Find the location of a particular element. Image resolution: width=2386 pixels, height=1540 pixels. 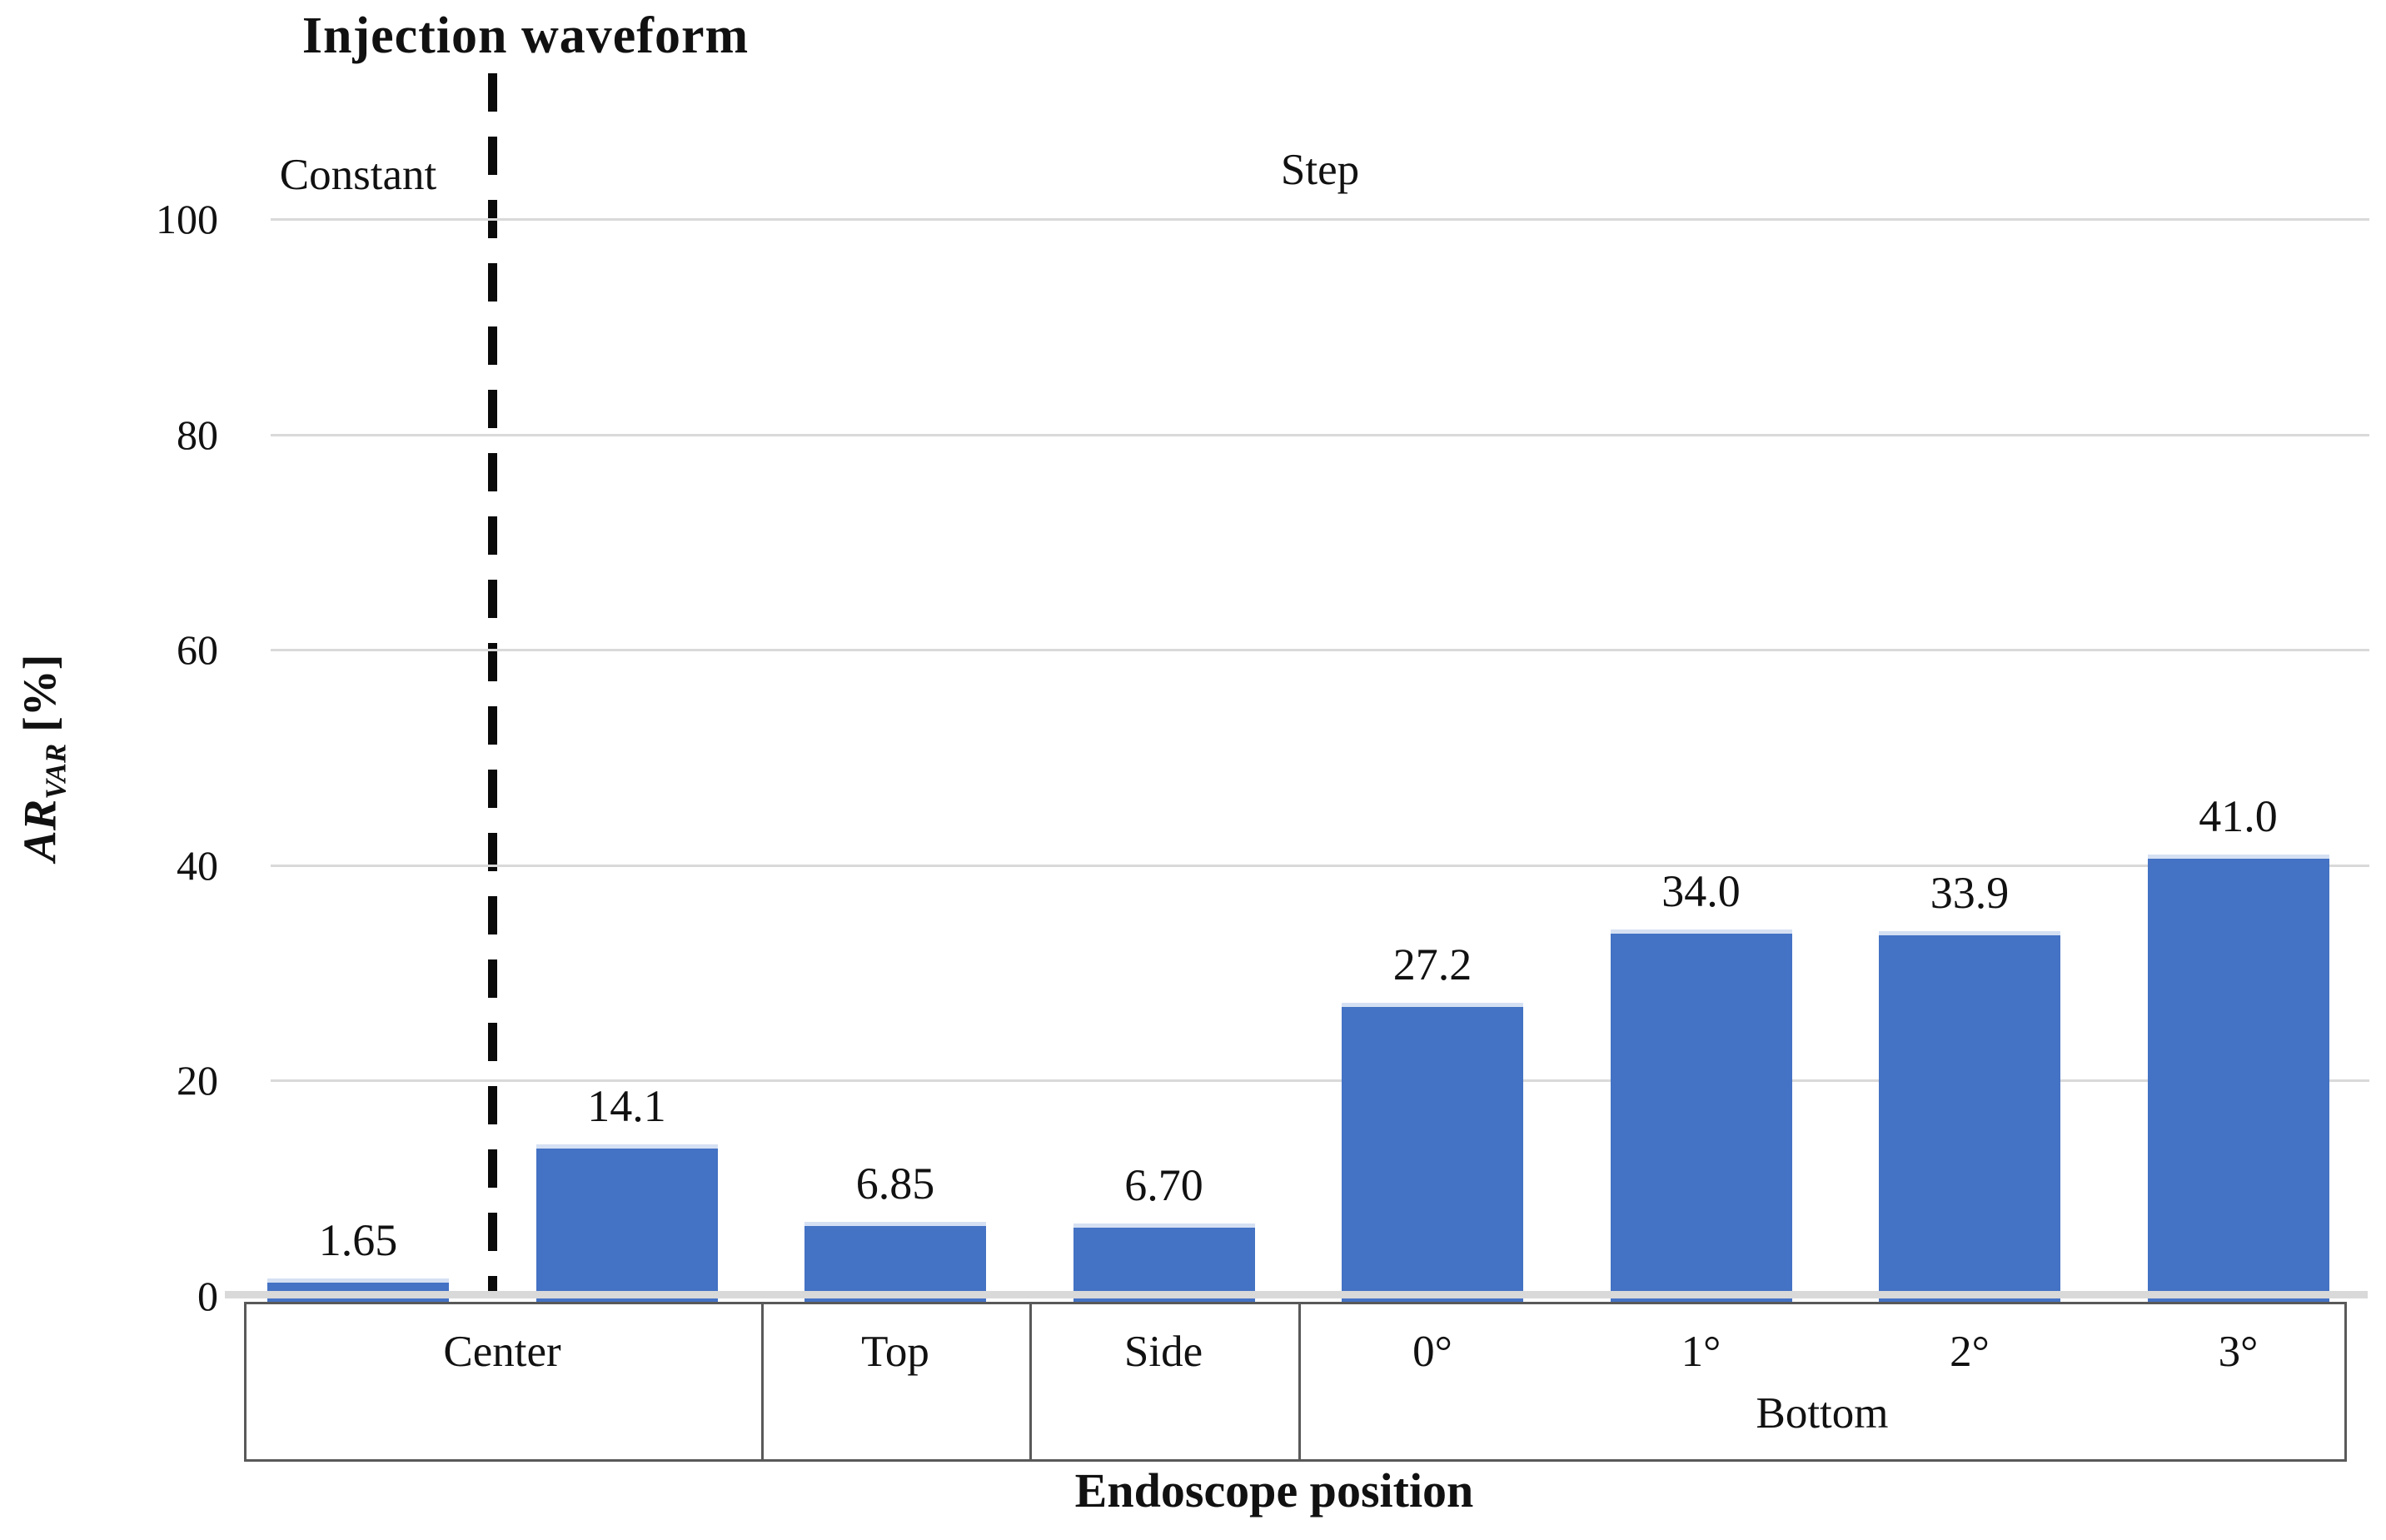

bar-value-label-6: 33.9 is located at coordinates (1970, 893).